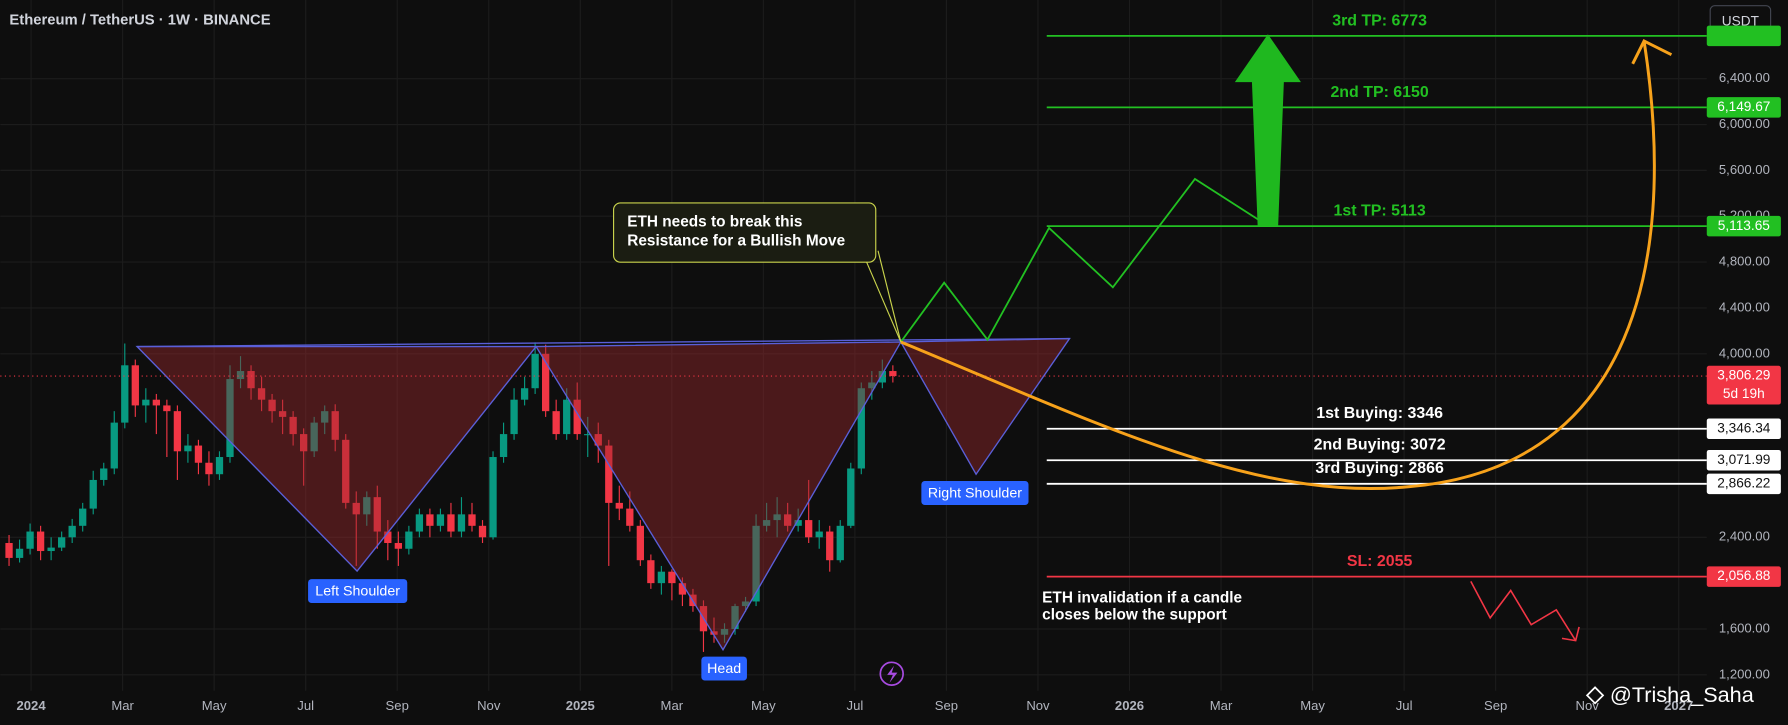 This screenshot has width=1788, height=725. What do you see at coordinates (1682, 694) in the screenshot?
I see `watermark: @Trisha_Saha` at bounding box center [1682, 694].